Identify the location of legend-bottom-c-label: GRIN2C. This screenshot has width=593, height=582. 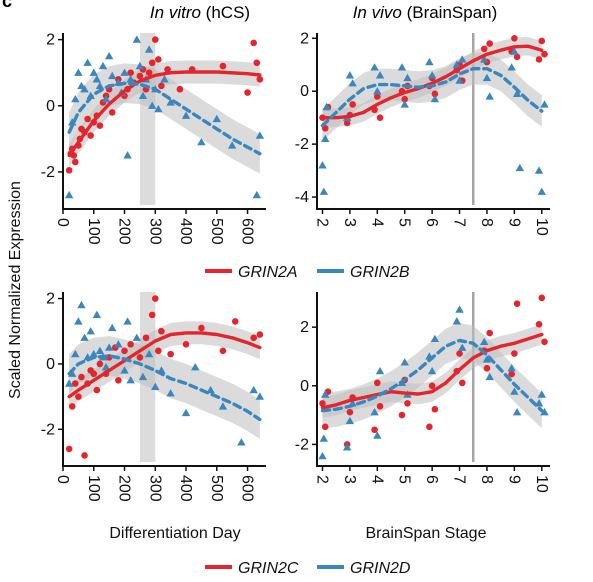
(268, 568).